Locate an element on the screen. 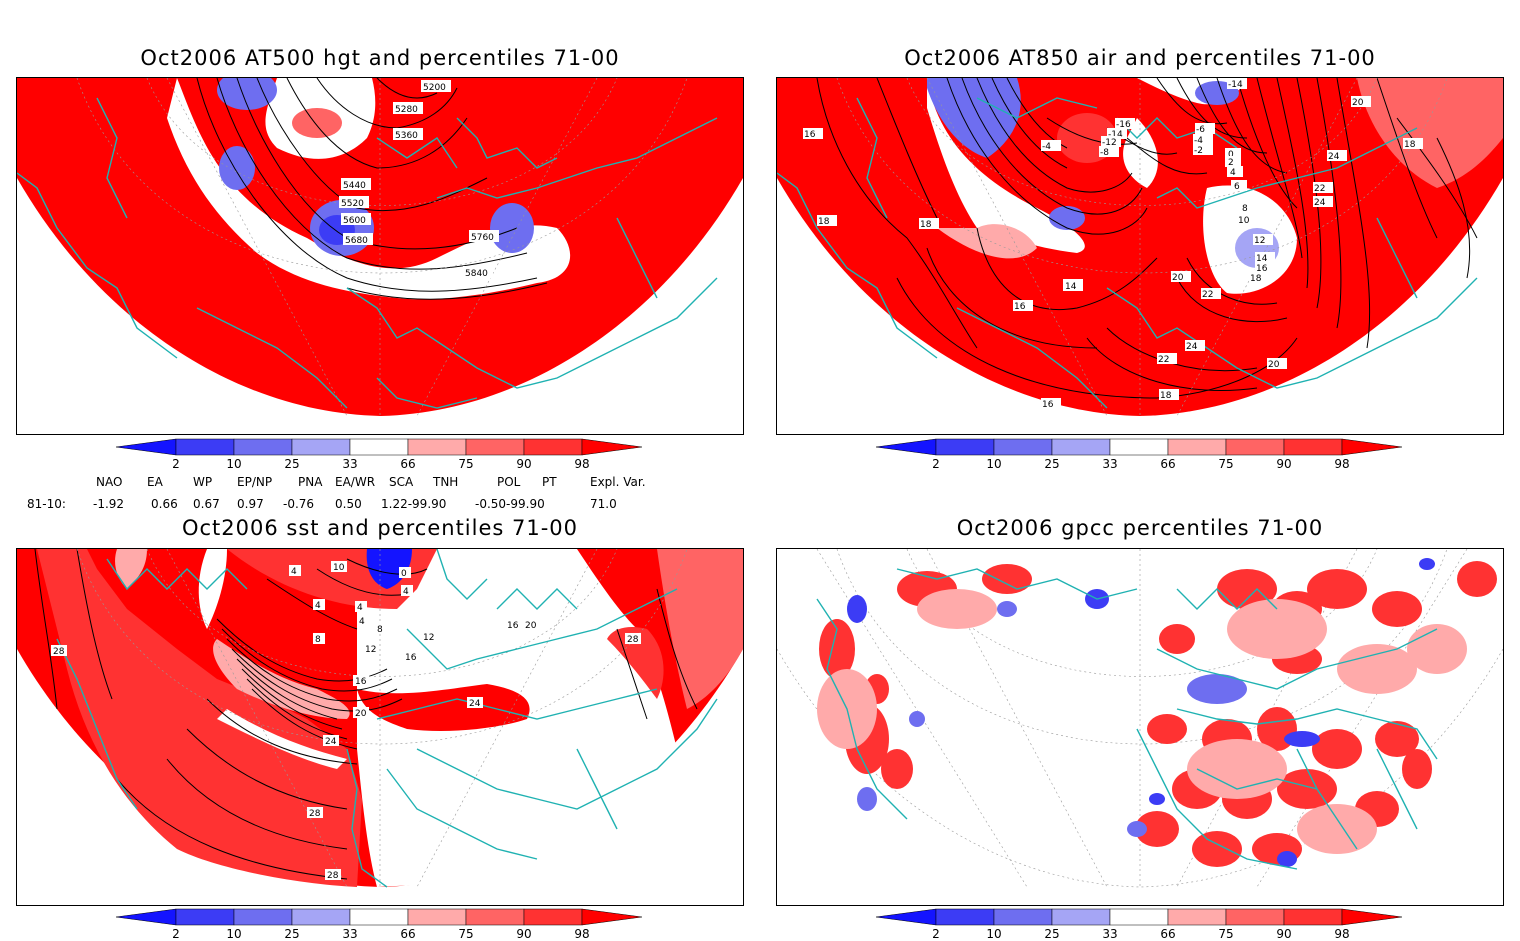 The width and height of the screenshot is (1520, 941). colorbar-bottom-right: 2 10 25 33 66 75 90 98 is located at coordinates (1140, 924).